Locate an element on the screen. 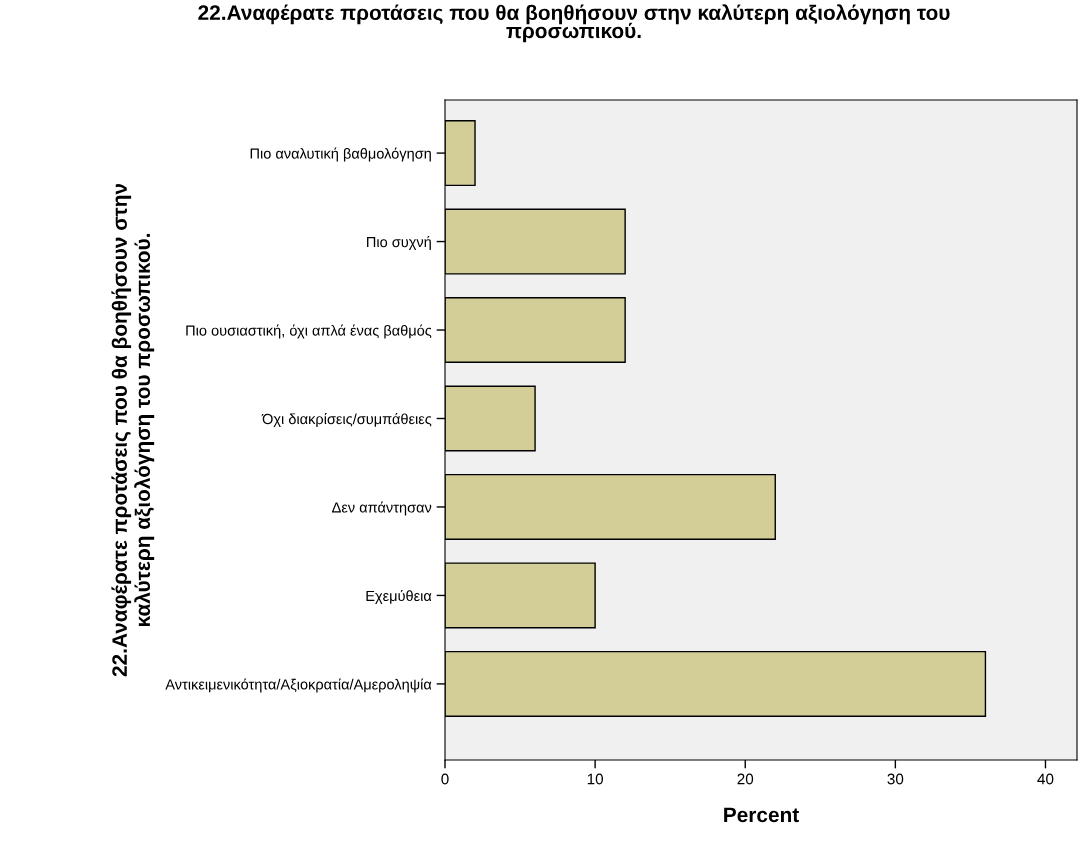 The width and height of the screenshot is (1083, 843). y-tick-label: Πιο συχνή is located at coordinates (399, 243).